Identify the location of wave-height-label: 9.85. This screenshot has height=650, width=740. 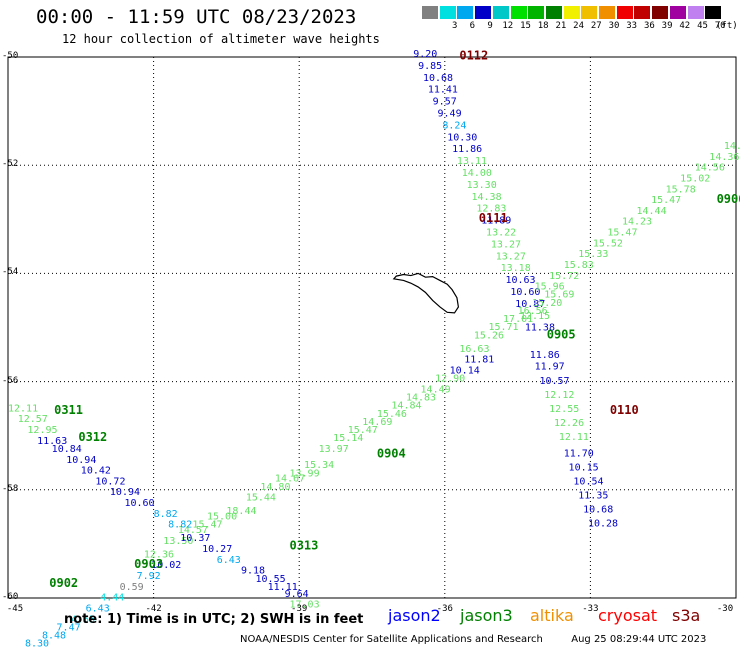
(430, 66).